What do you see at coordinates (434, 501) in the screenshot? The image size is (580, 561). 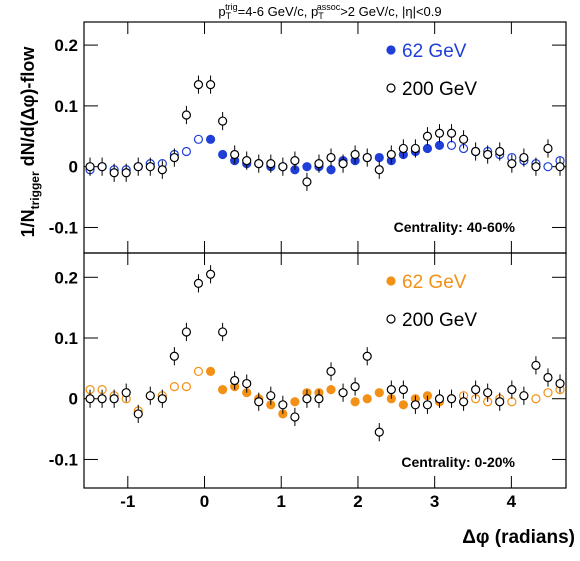 I see `x-tick-label: 3` at bounding box center [434, 501].